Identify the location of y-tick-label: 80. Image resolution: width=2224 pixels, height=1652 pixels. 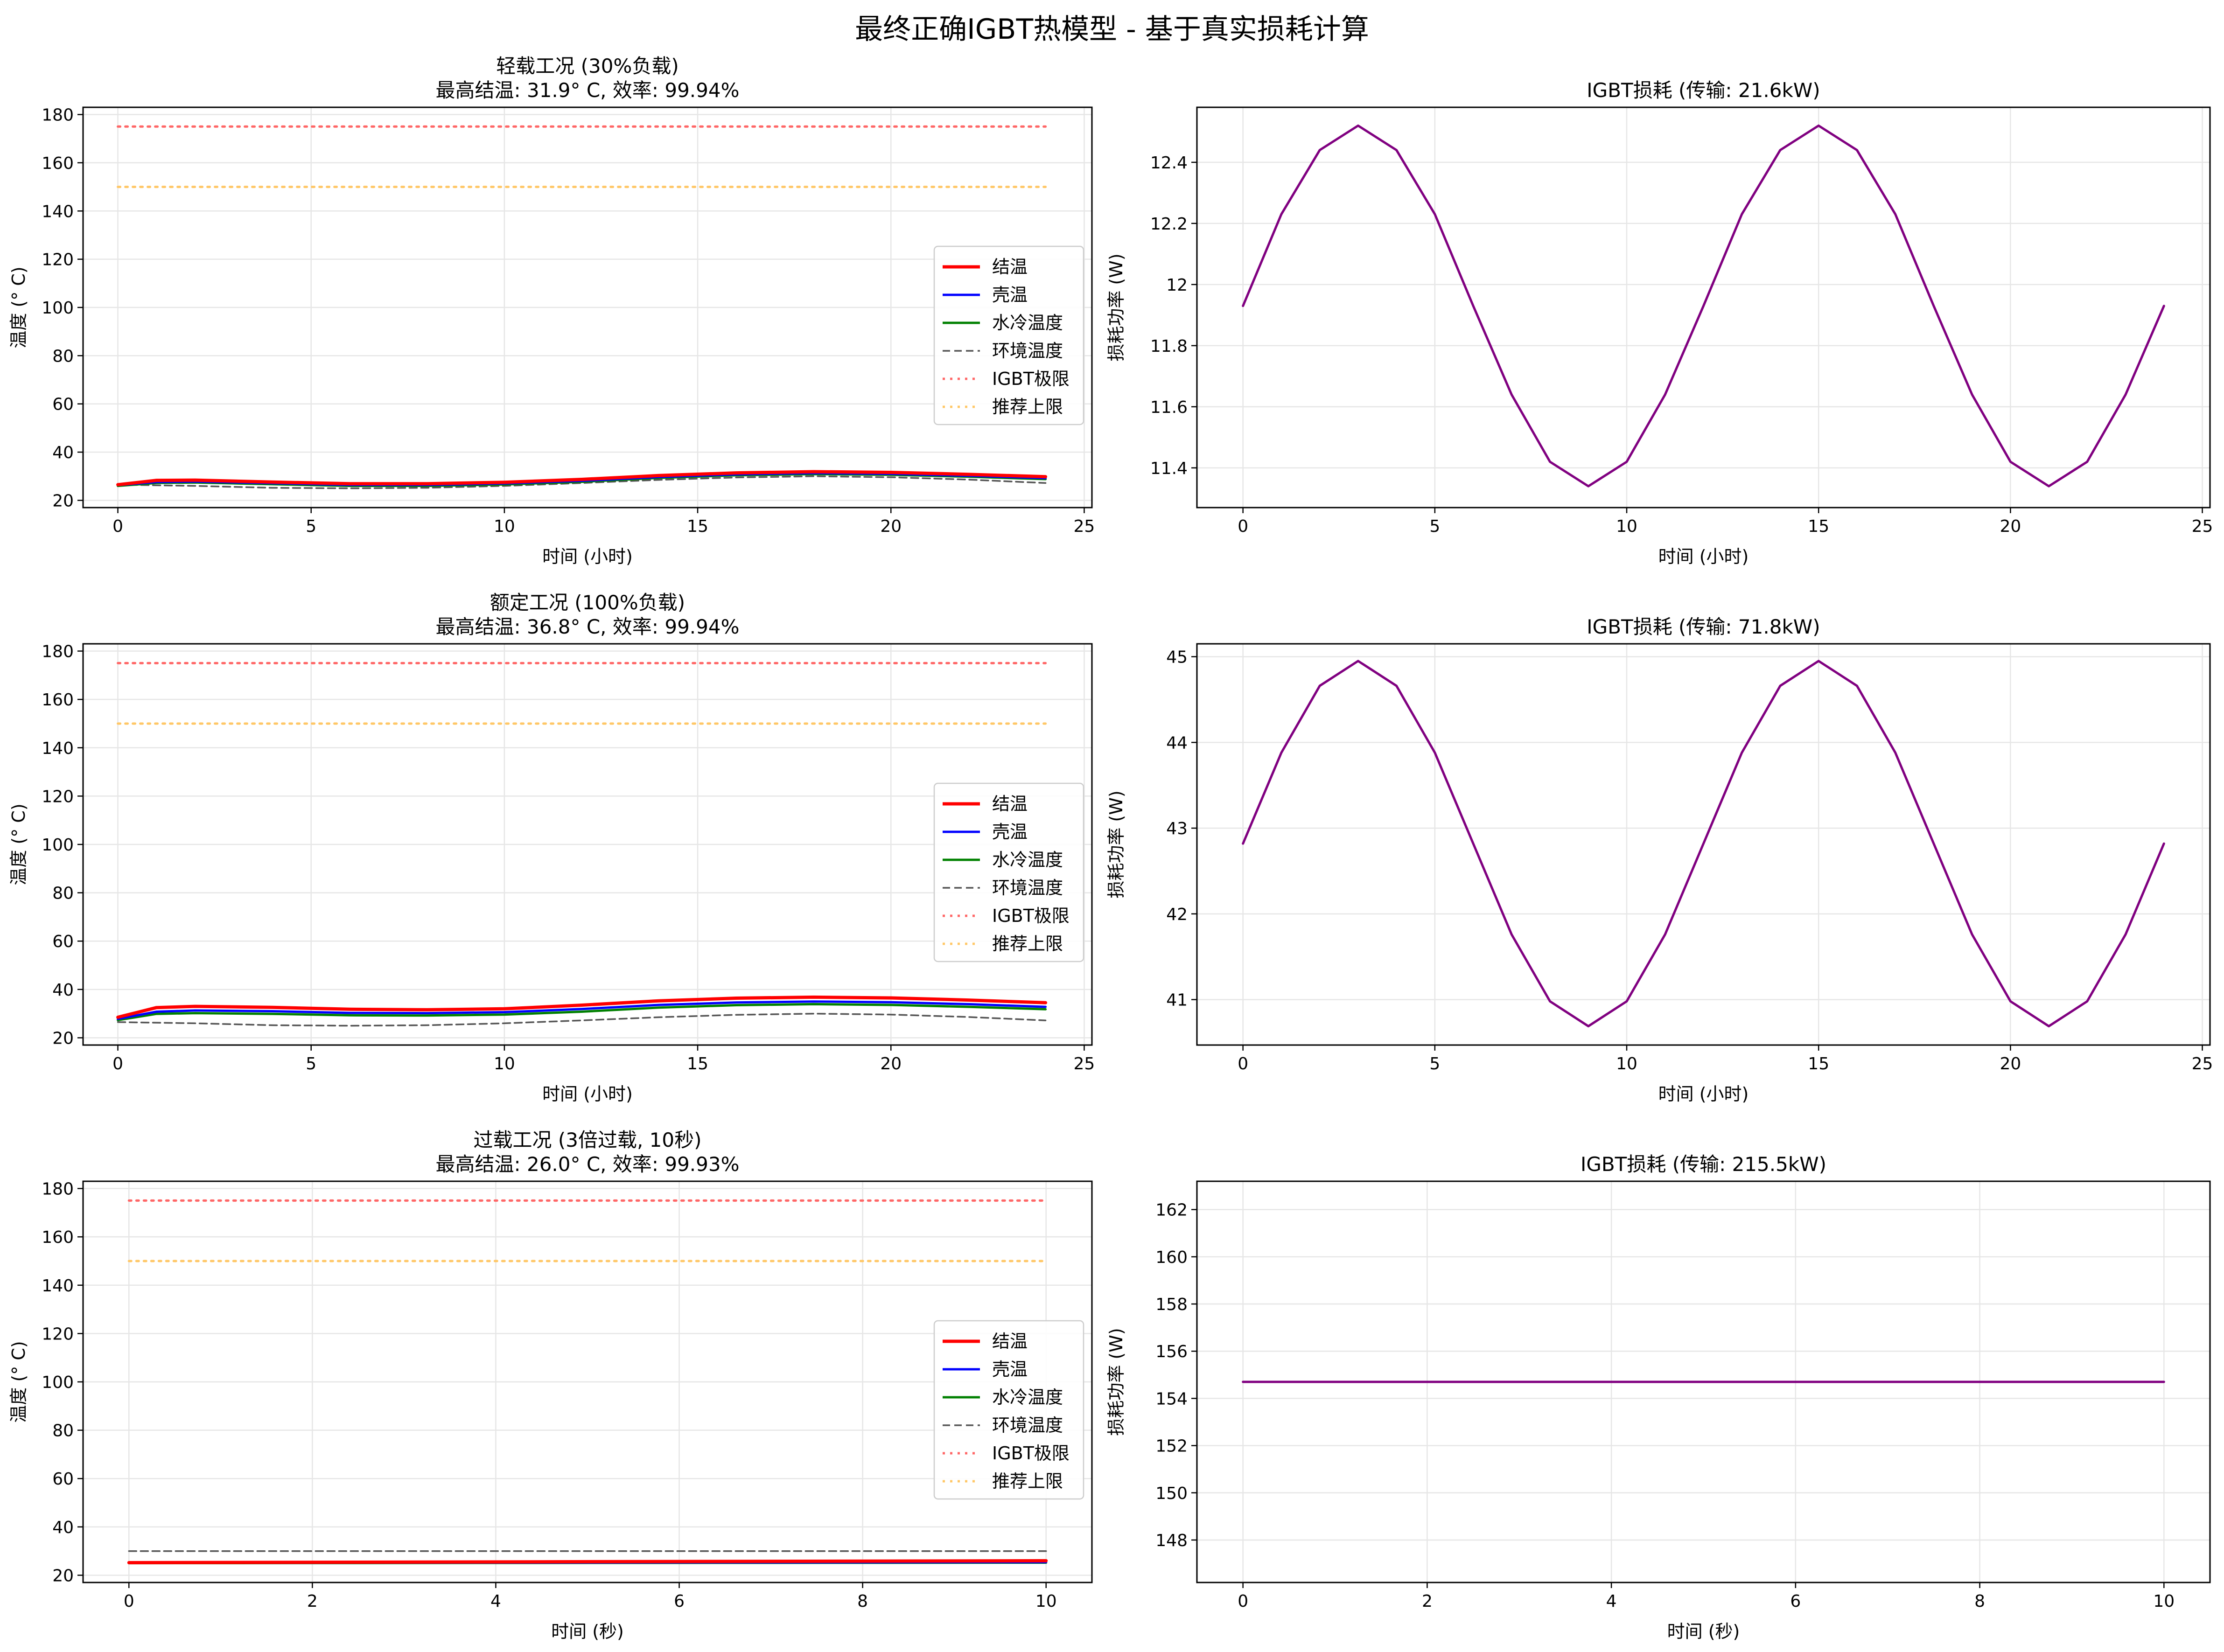
(63, 357).